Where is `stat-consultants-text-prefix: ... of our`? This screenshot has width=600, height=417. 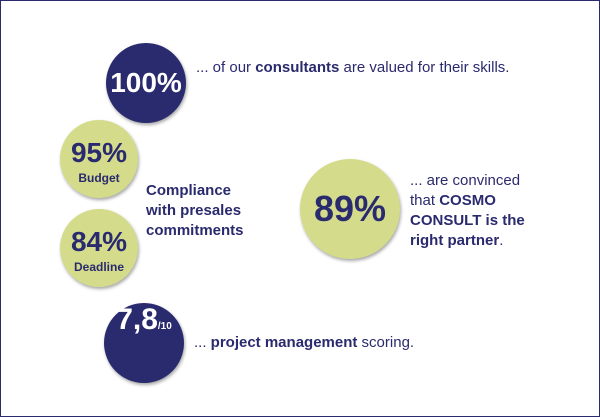
stat-consultants-text-prefix: ... of our is located at coordinates (226, 67).